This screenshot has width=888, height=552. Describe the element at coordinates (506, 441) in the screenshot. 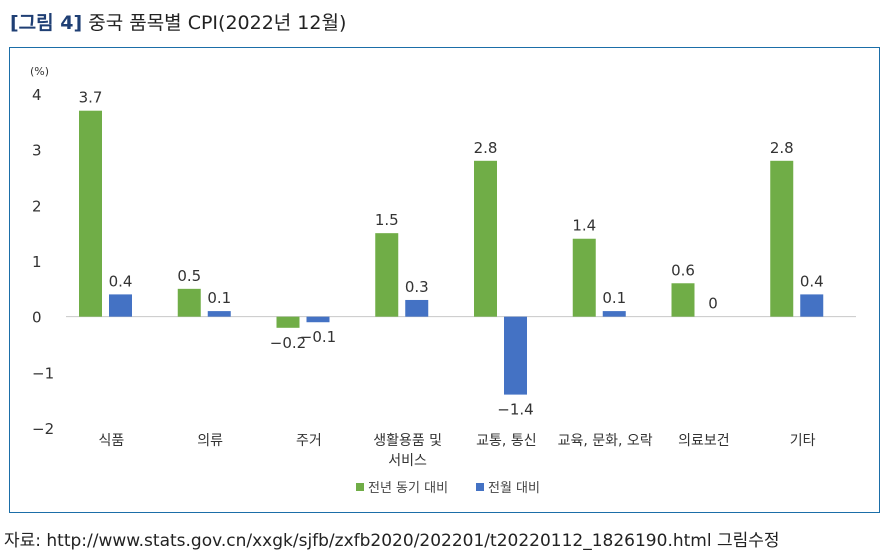

I see `category-label: 교통, 통신` at that location.